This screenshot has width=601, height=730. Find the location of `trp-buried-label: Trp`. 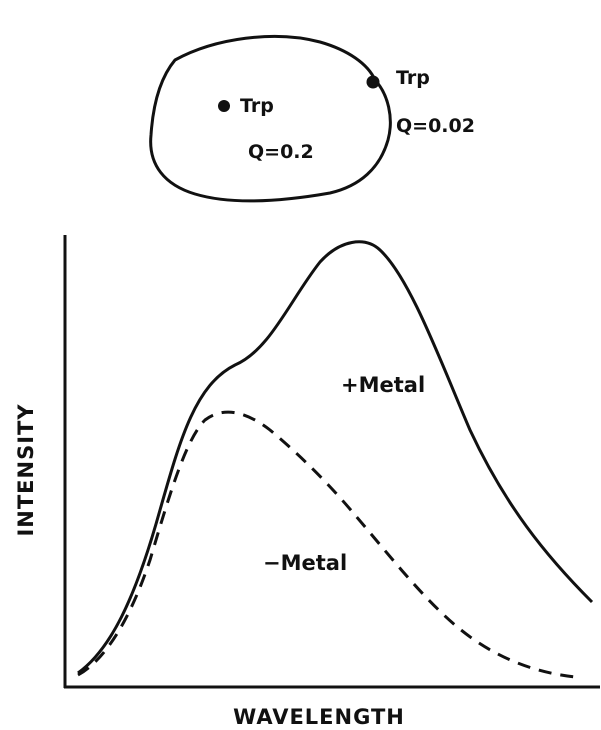

trp-buried-label: Trp is located at coordinates (257, 106).